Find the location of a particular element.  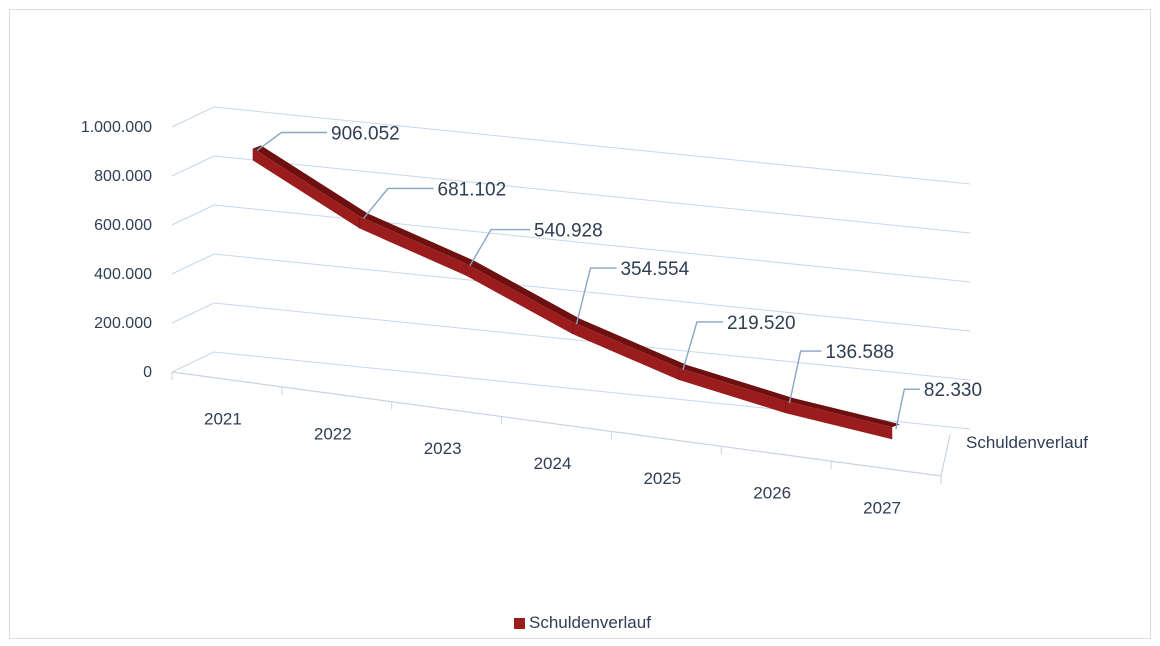

y-tick-label: 800.000 is located at coordinates (123, 176).